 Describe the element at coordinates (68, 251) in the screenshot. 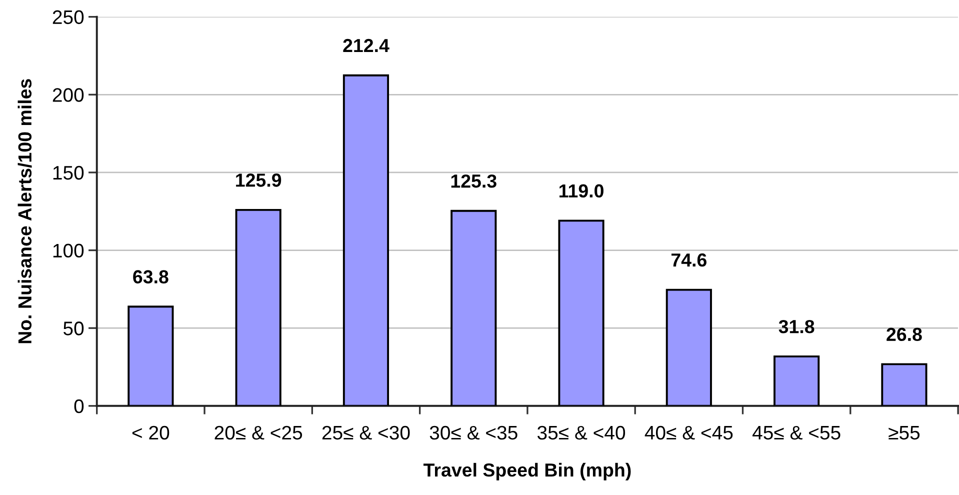

I see `y-tick-label: 100` at that location.